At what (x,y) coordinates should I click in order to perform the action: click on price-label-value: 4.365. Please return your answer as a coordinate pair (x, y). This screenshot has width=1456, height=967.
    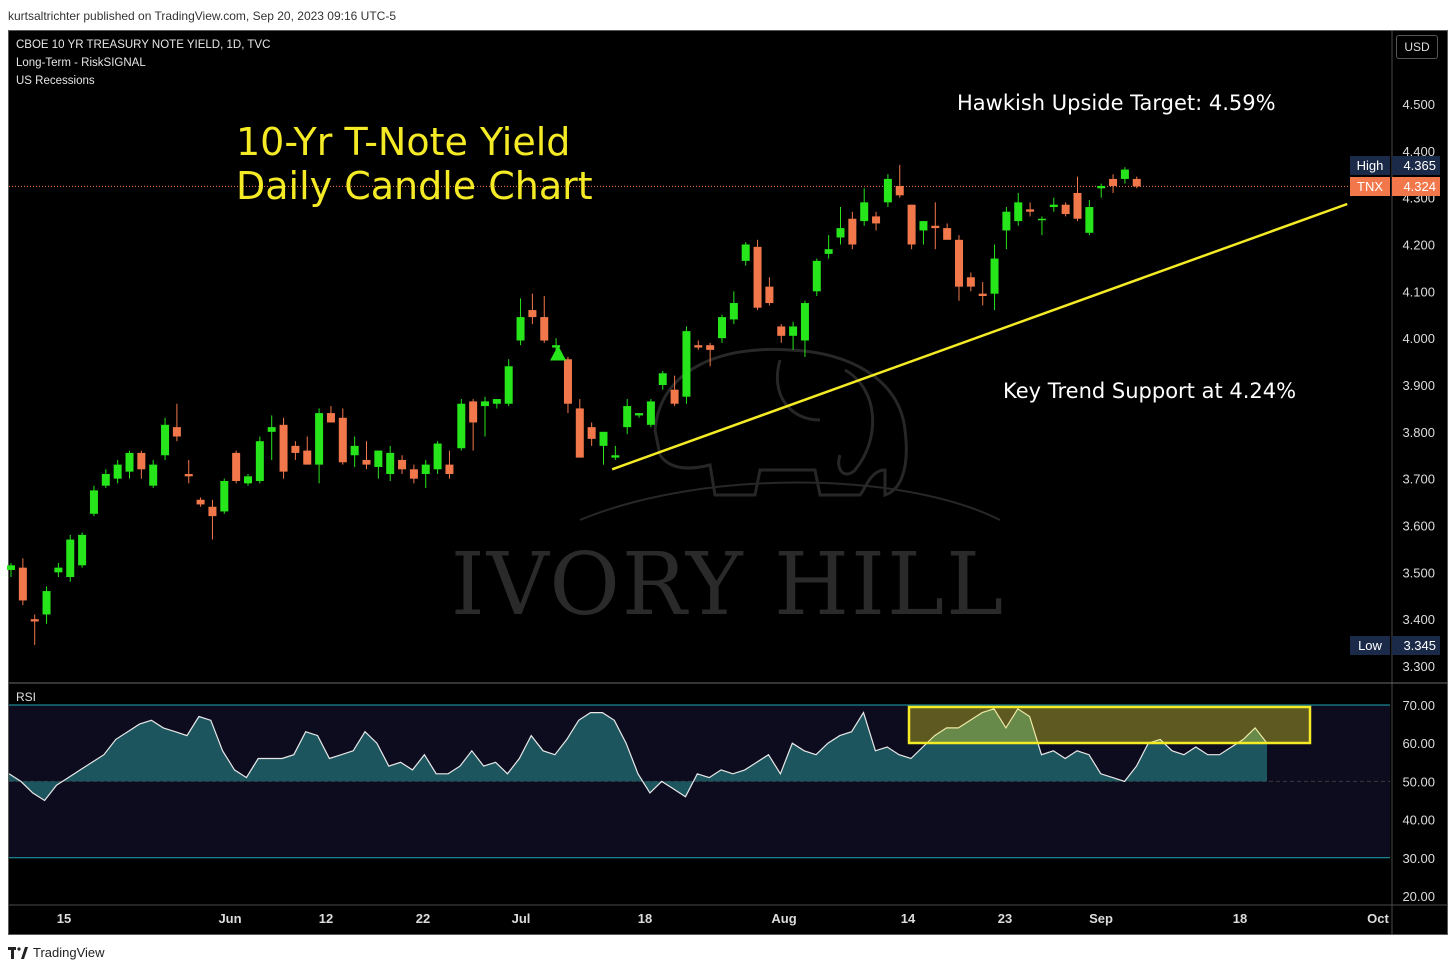
    Looking at the image, I should click on (1419, 165).